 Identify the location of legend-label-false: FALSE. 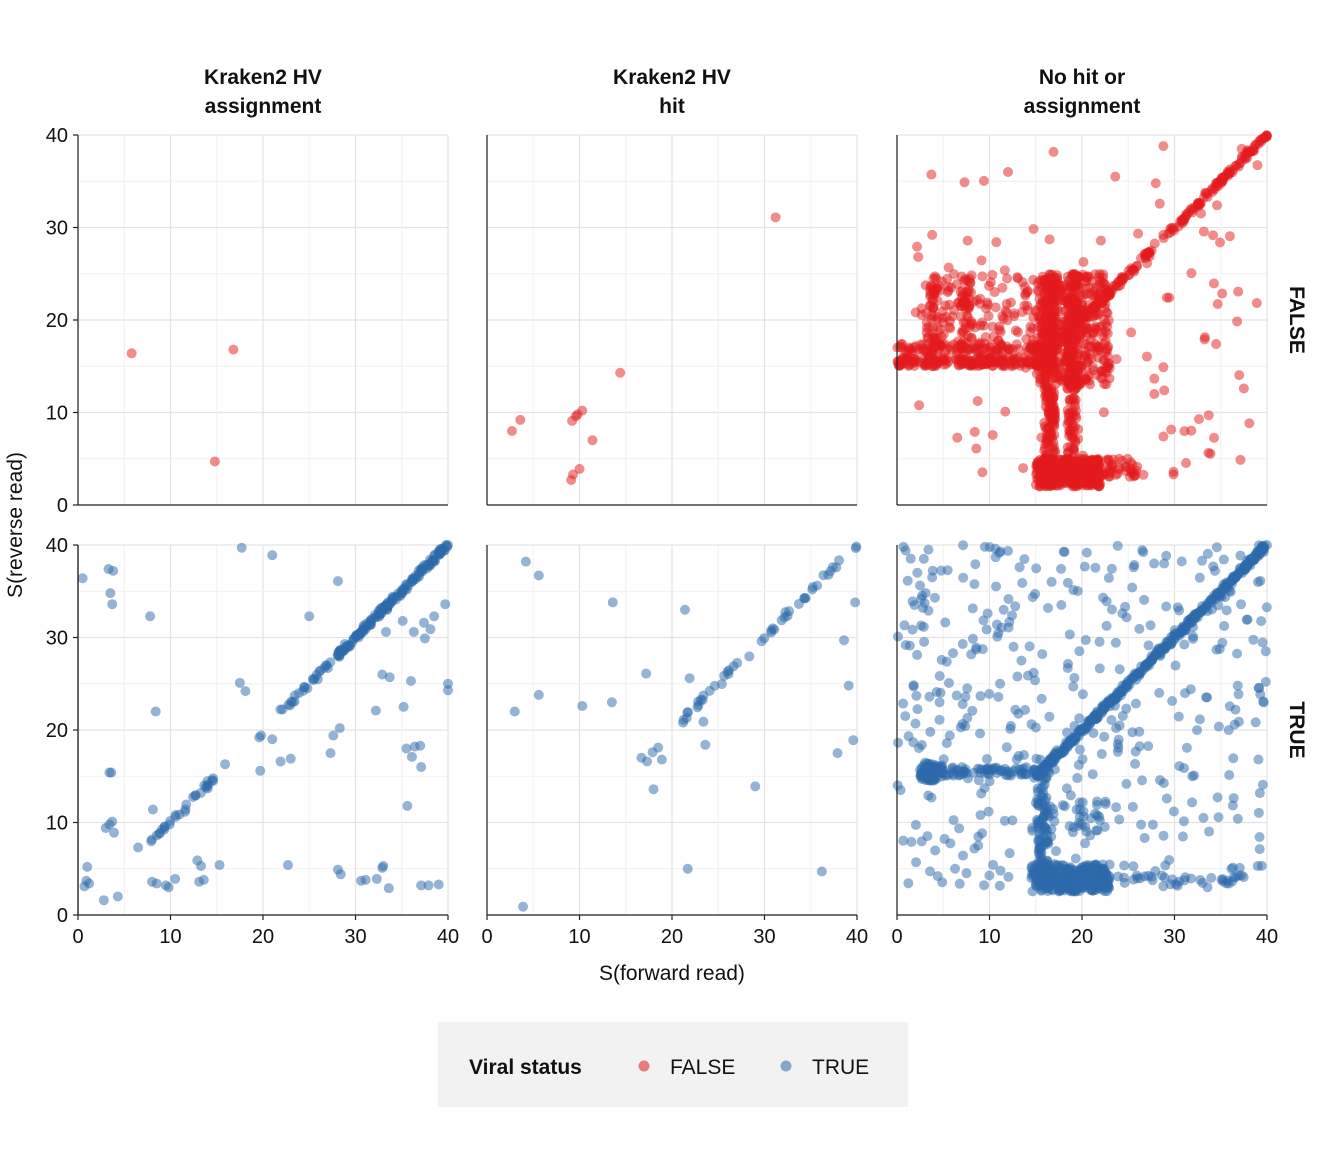
(702, 1067).